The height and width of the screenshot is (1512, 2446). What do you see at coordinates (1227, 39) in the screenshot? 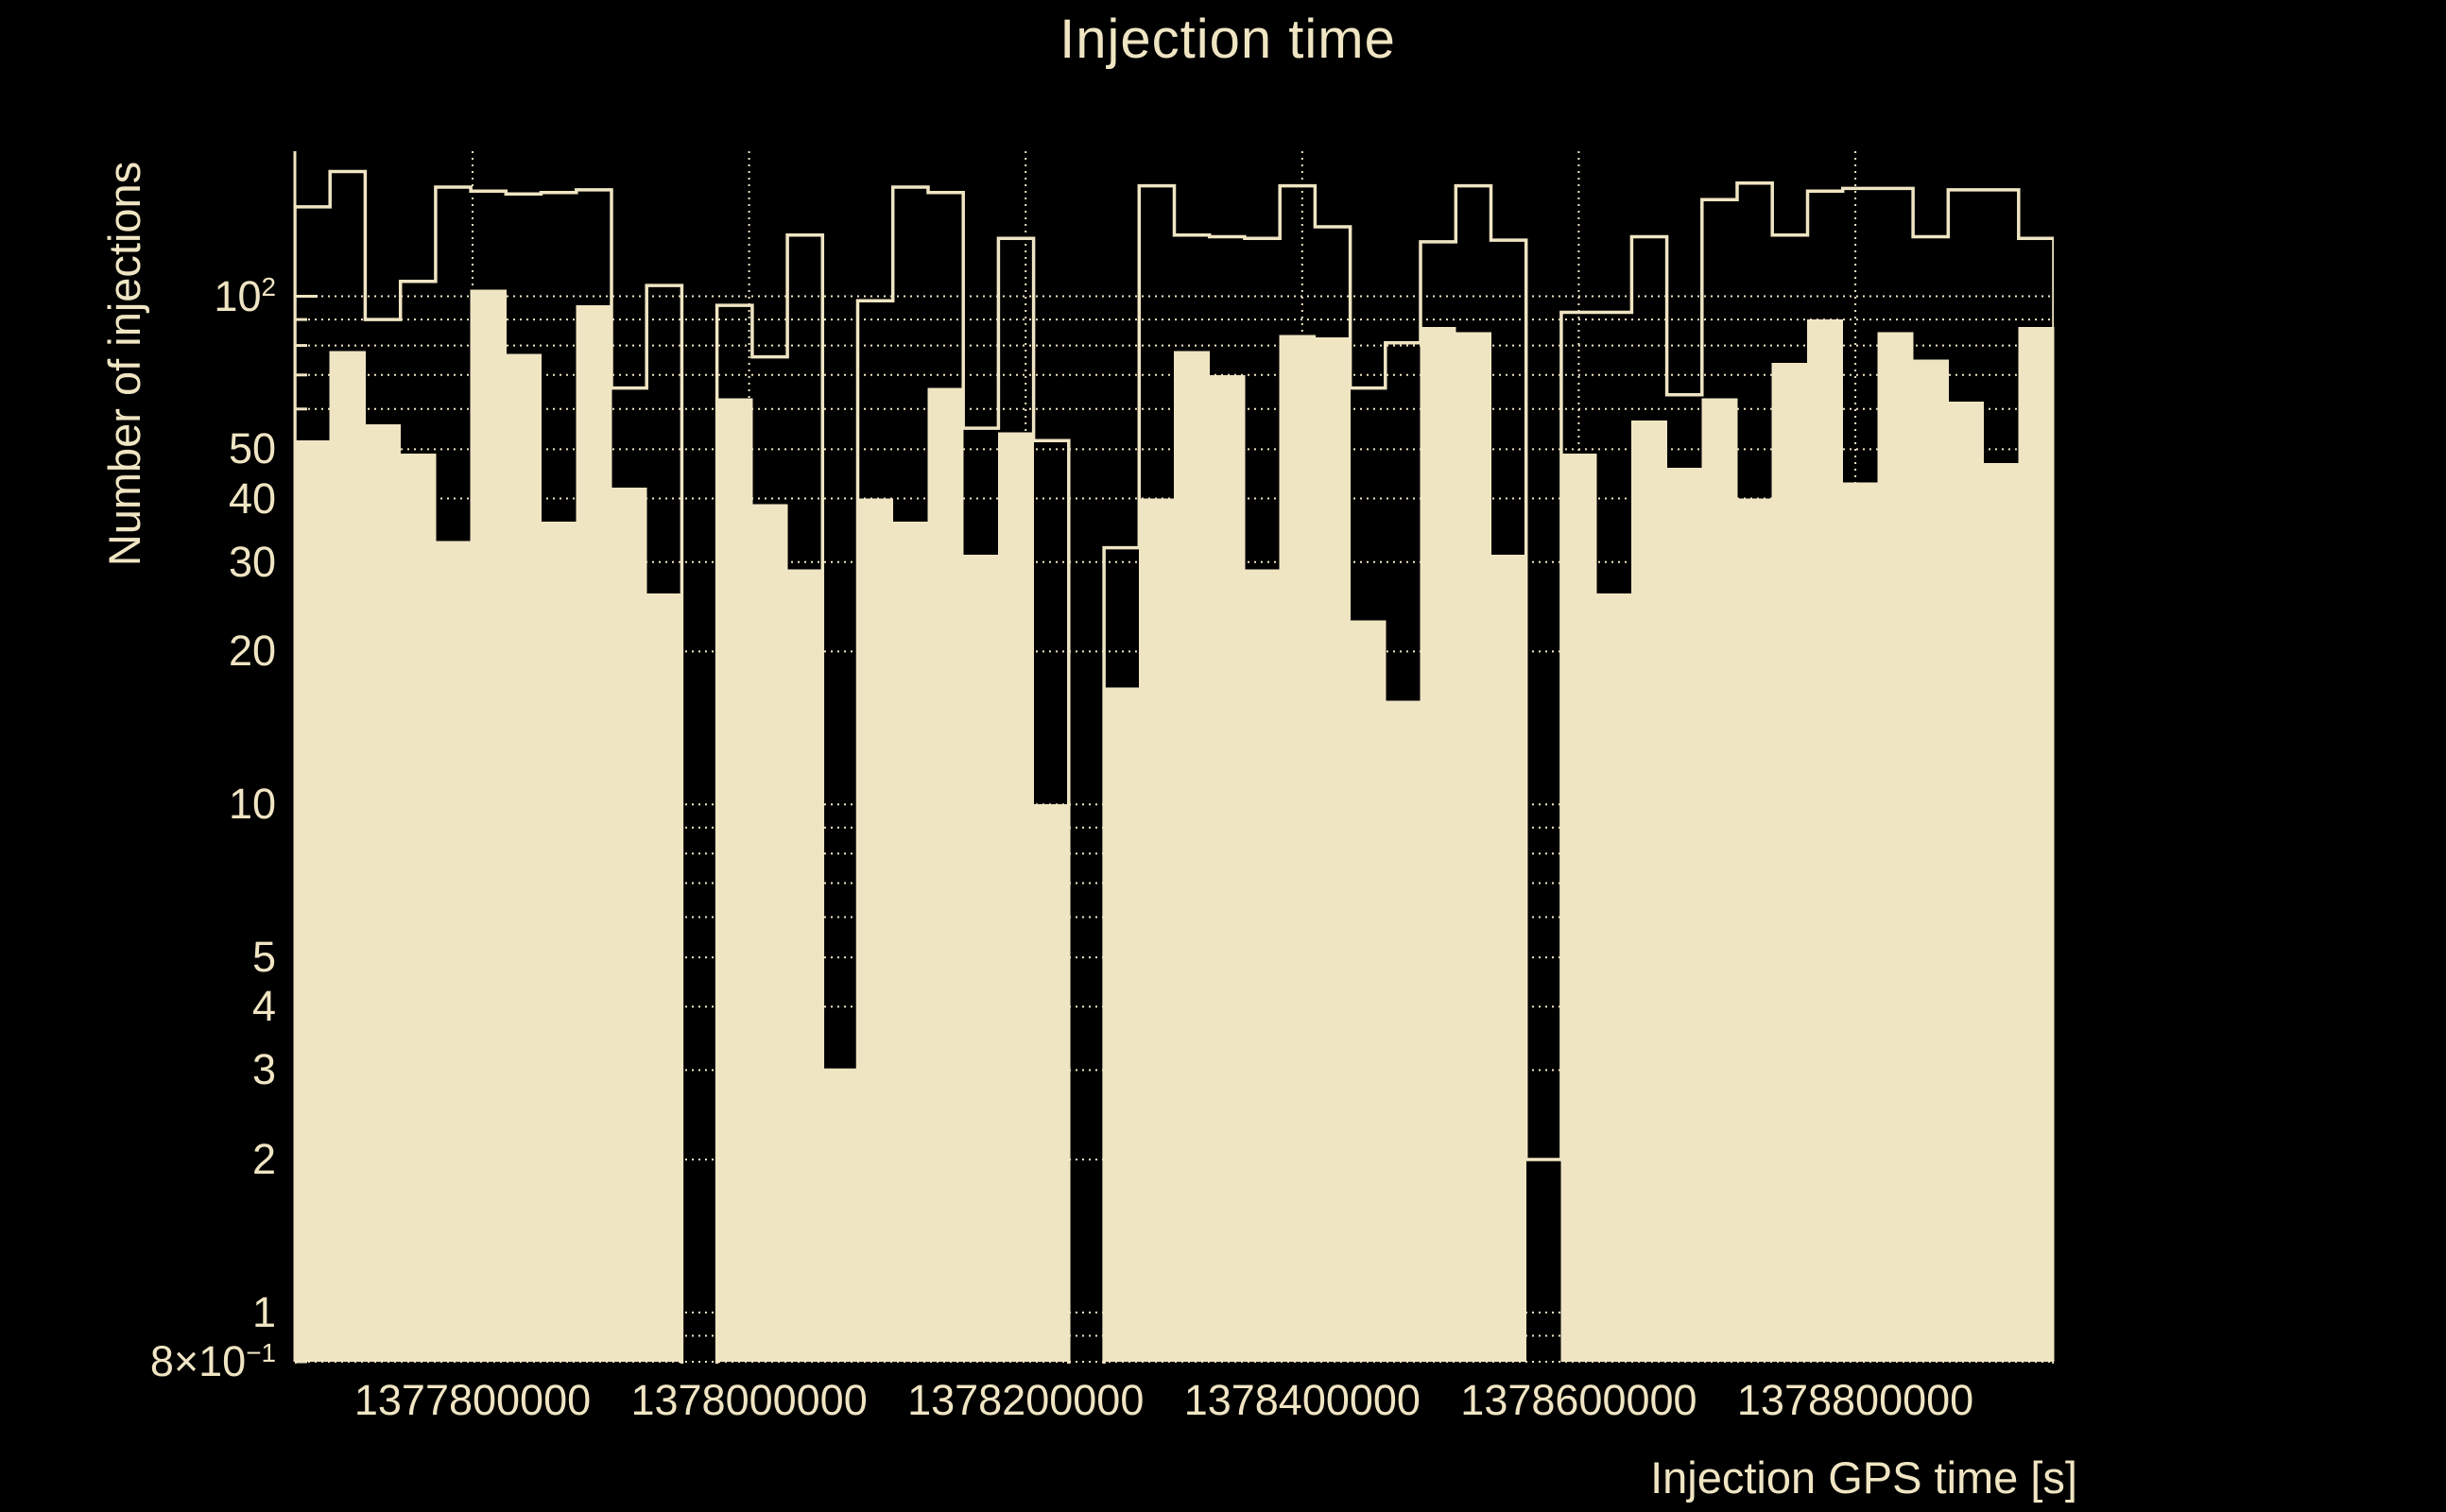
I see `chart-title: Injection time` at bounding box center [1227, 39].